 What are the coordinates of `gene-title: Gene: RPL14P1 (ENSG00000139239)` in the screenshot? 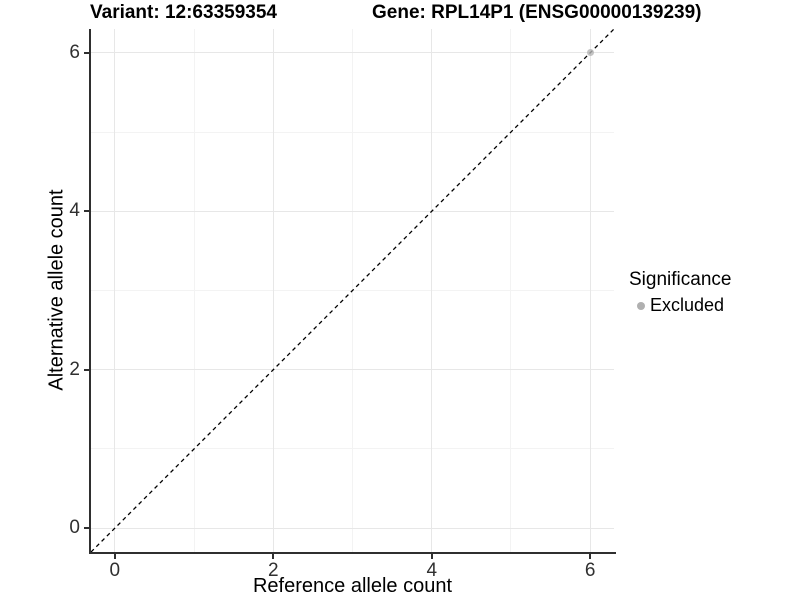 It's located at (537, 12).